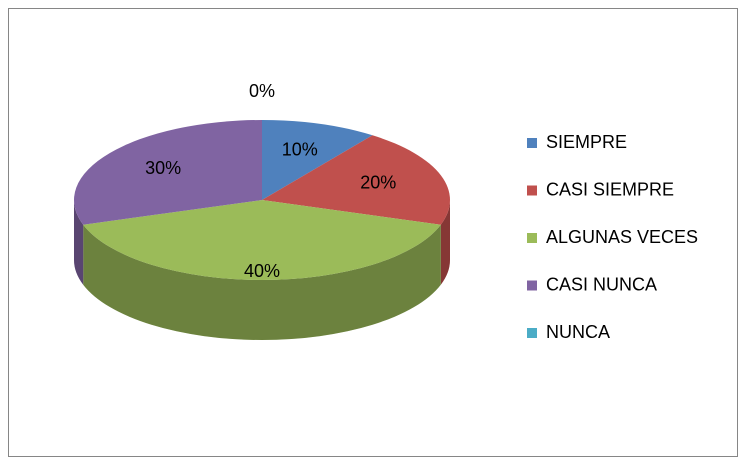 This screenshot has height=463, width=739. I want to click on legend-label: CASI SIEMPRE, so click(610, 189).